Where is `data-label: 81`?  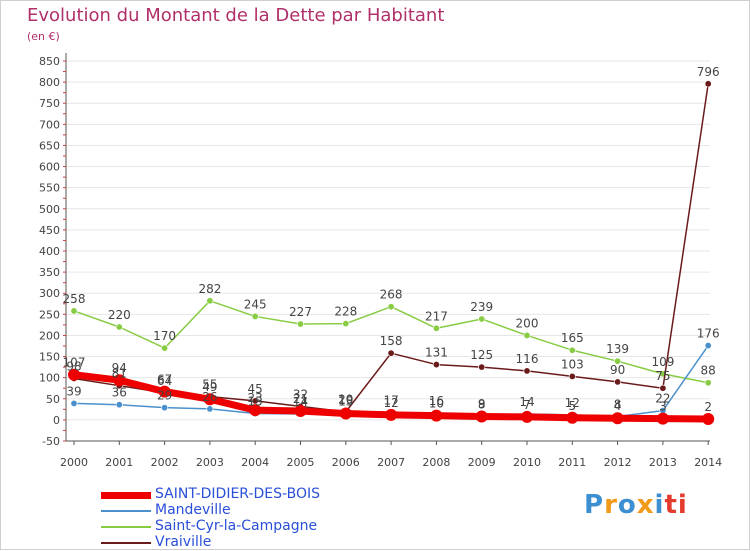
data-label: 81 is located at coordinates (119, 374).